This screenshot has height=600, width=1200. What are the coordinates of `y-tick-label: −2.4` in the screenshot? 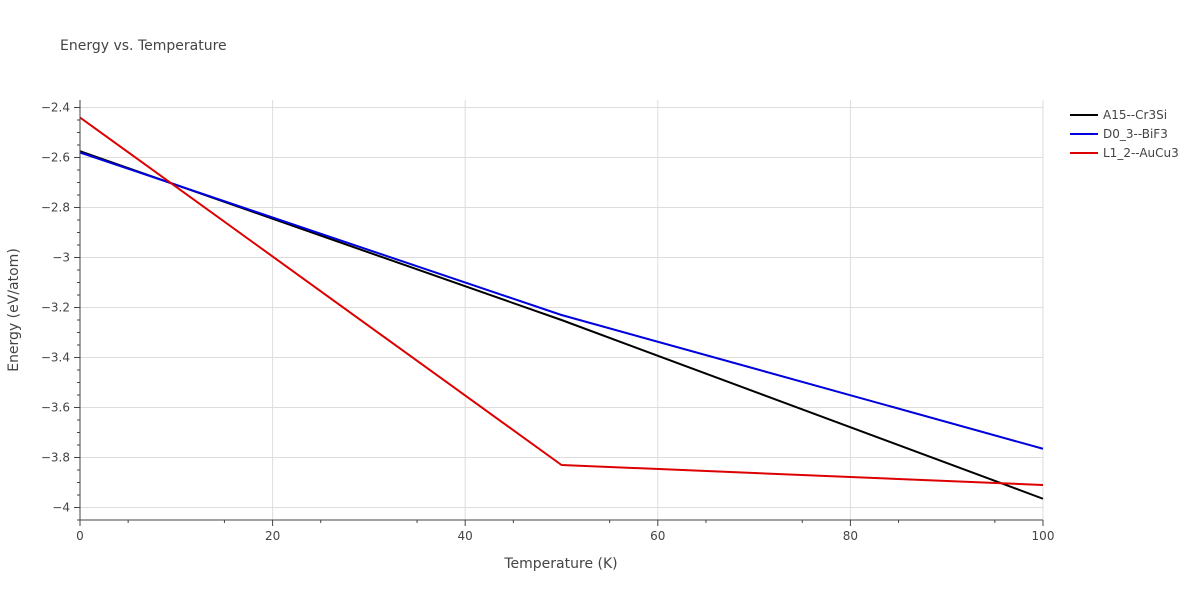 It's located at (55, 108).